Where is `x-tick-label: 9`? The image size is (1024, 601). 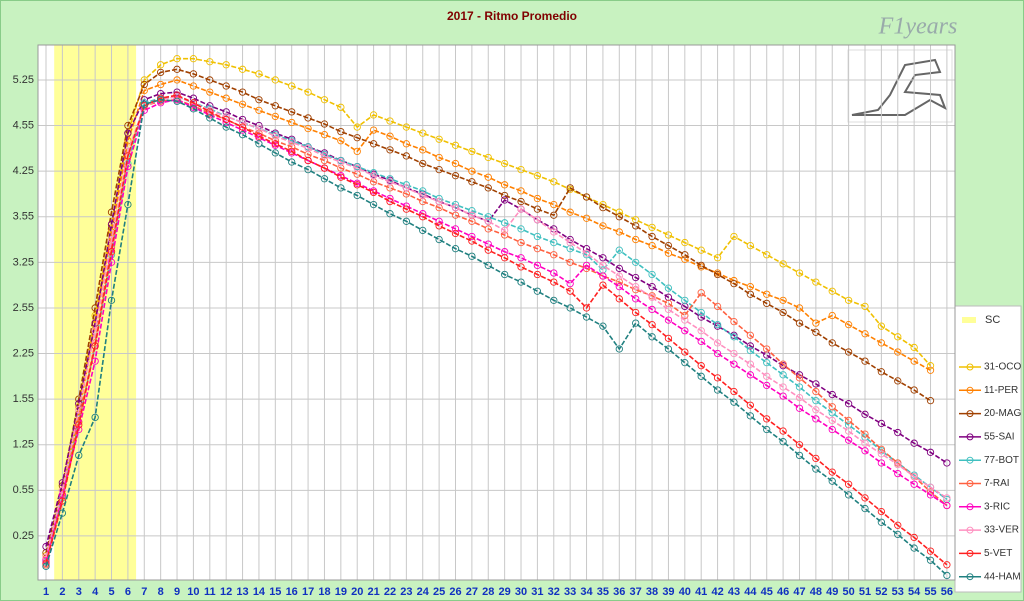
x-tick-label: 9 is located at coordinates (177, 592).